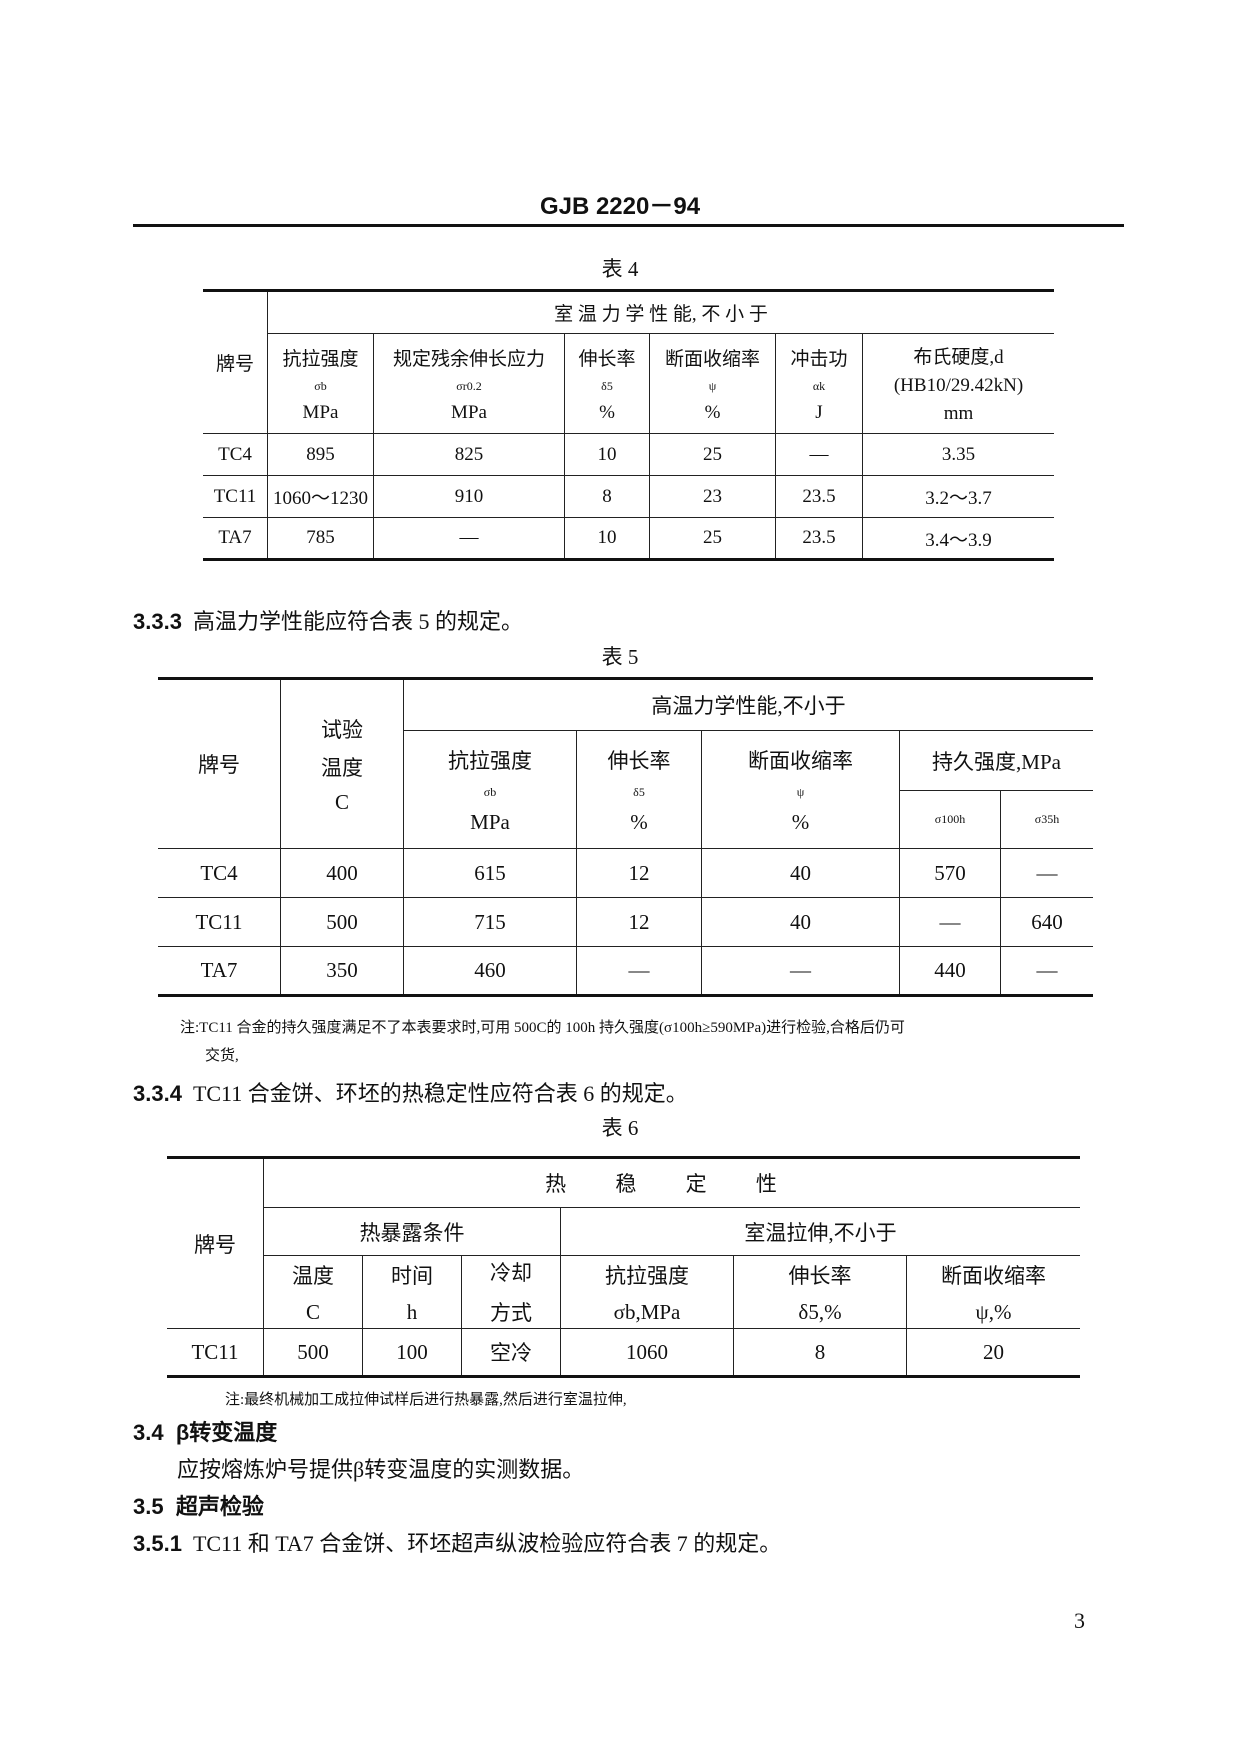 The width and height of the screenshot is (1240, 1755). I want to click on section-3-4-heading: 3.4 β转变温度, so click(205, 1431).